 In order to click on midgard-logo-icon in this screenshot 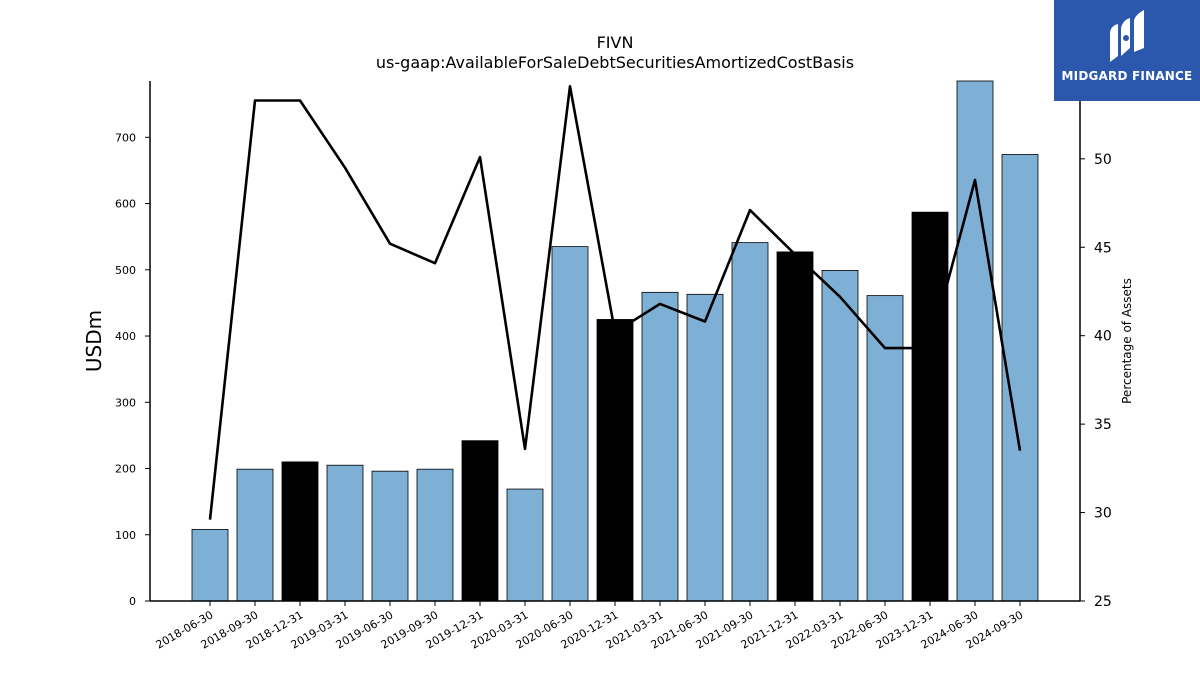, I will do `click(1127, 36)`.